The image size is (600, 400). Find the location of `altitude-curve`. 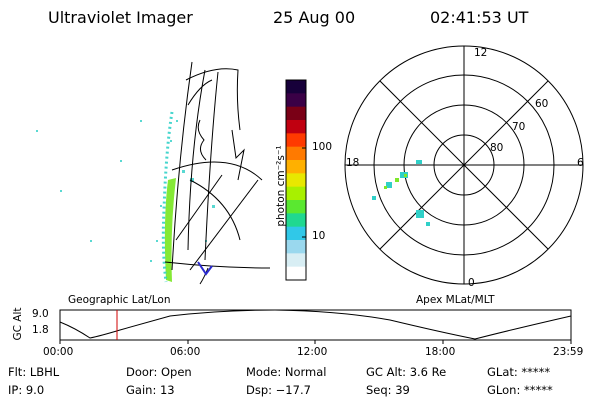

altitude-curve is located at coordinates (315, 324).